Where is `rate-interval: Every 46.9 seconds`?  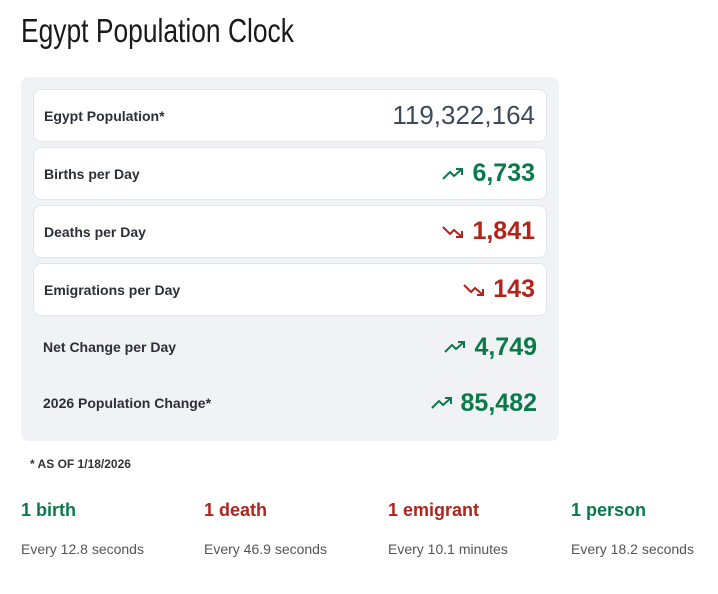
rate-interval: Every 46.9 seconds is located at coordinates (265, 549).